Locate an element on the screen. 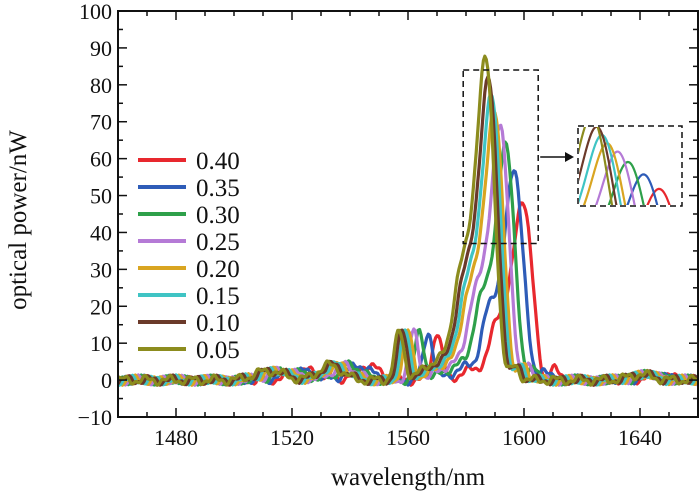  y-tick-label: 40 is located at coordinates (101, 232).